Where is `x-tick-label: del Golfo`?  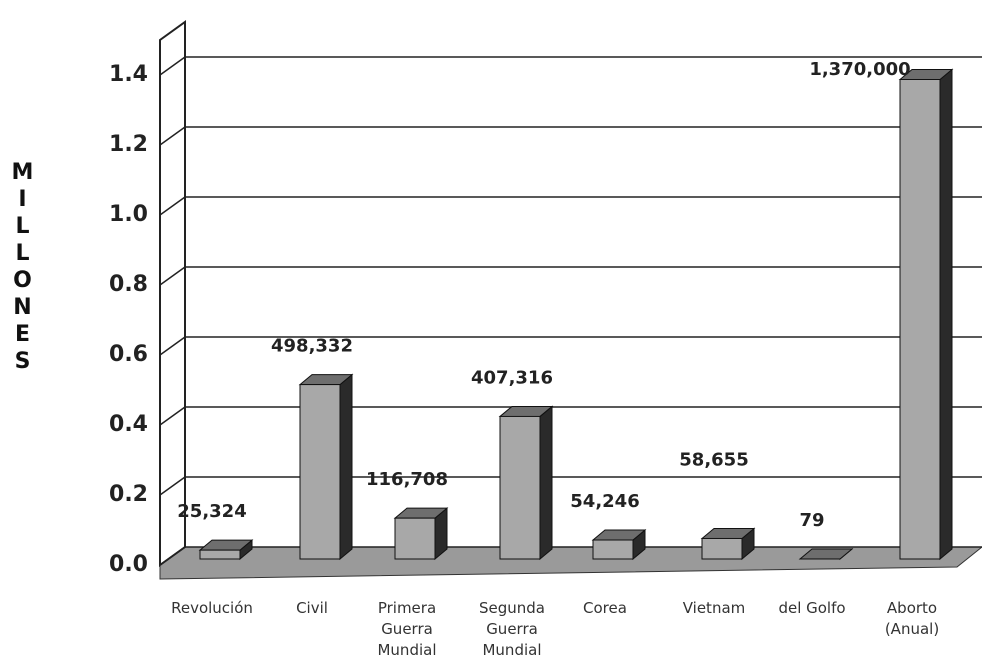 x-tick-label: del Golfo is located at coordinates (812, 608).